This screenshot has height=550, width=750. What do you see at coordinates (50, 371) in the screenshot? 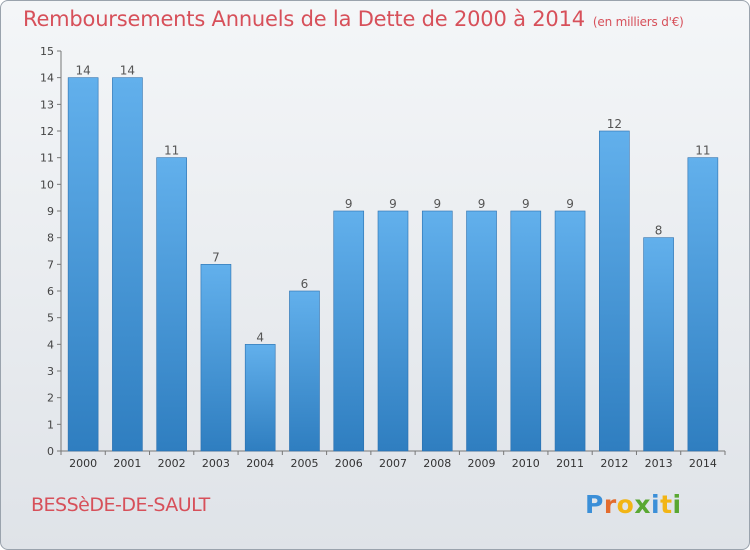
I see `y-tick-label: 3` at bounding box center [50, 371].